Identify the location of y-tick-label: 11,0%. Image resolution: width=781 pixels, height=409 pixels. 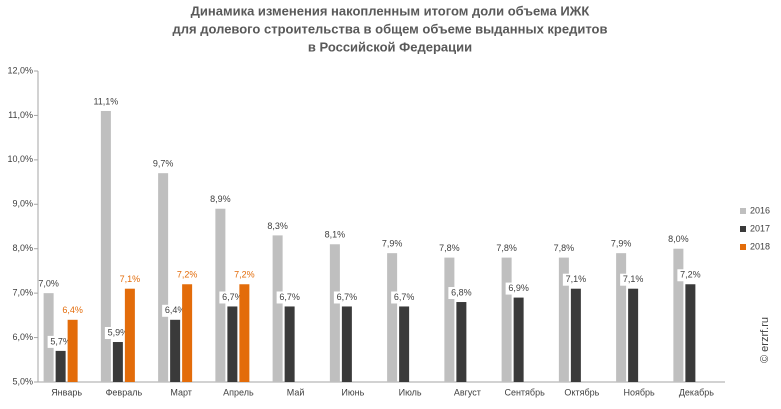
(20, 115).